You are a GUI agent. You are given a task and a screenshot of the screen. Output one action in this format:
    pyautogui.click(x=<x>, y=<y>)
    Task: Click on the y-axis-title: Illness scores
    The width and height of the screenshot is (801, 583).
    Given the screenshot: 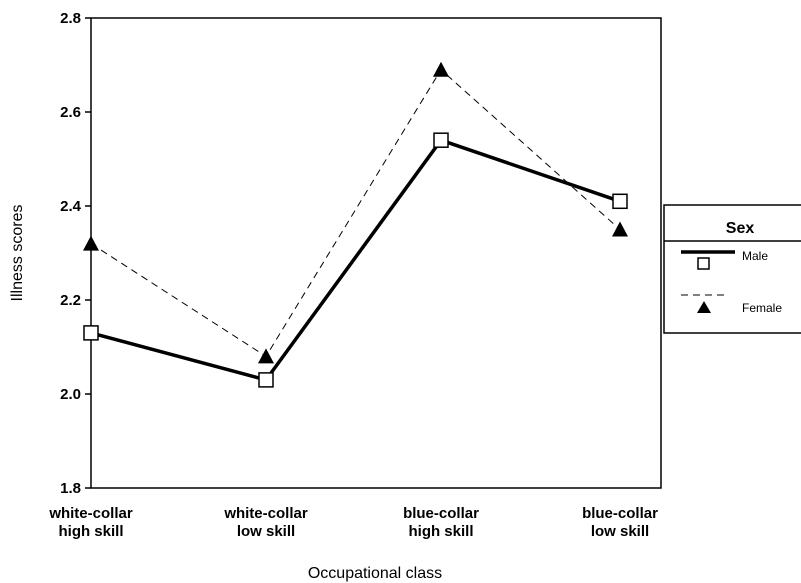 What is the action you would take?
    pyautogui.click(x=17, y=253)
    